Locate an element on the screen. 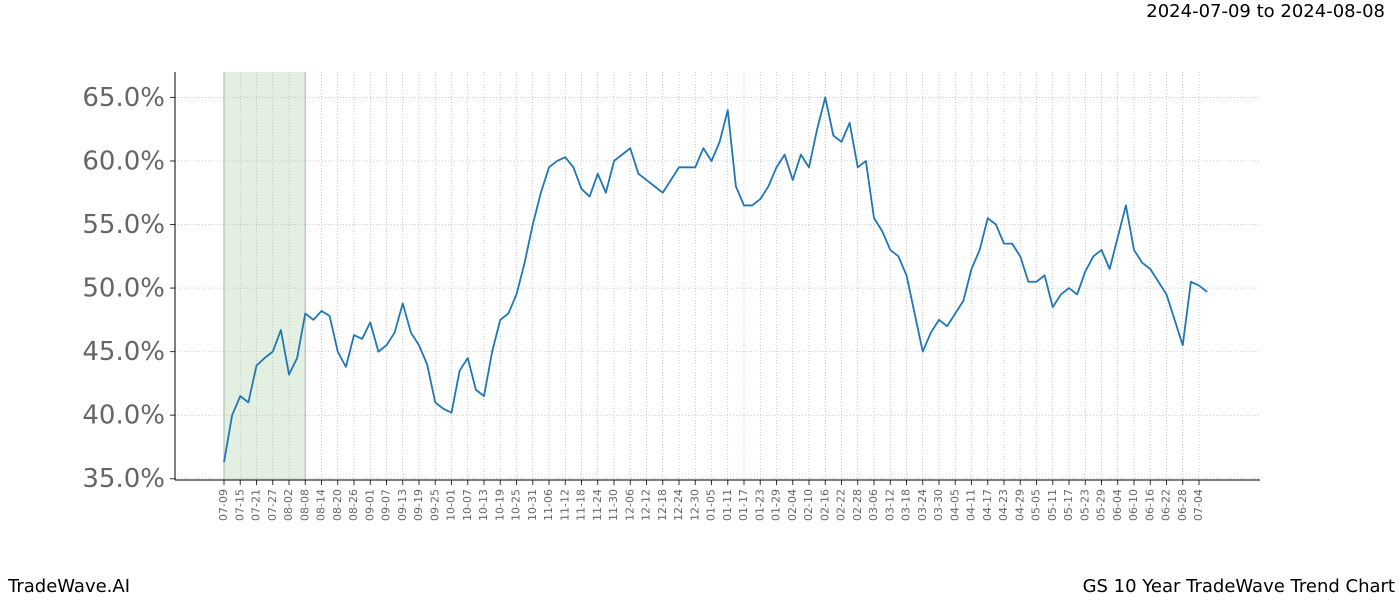 The width and height of the screenshot is (1400, 600). x-tick-label: 02-10 is located at coordinates (808, 505).